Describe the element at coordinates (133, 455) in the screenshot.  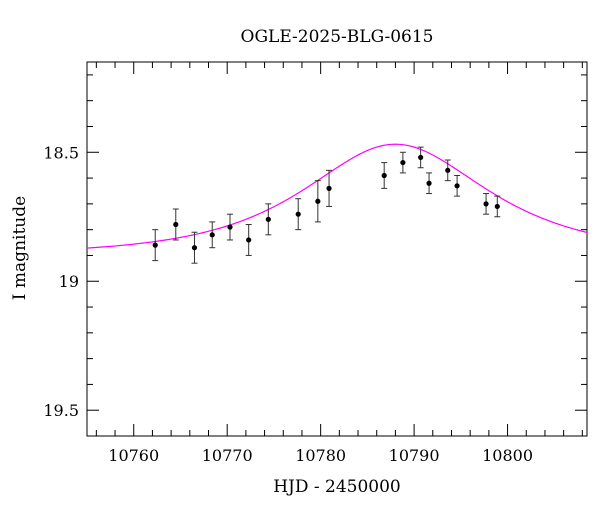
I see `x-tick-label: 10760` at that location.